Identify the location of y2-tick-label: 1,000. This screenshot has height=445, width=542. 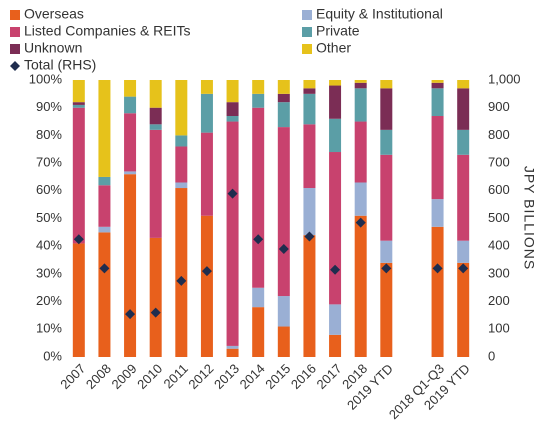
(504, 78).